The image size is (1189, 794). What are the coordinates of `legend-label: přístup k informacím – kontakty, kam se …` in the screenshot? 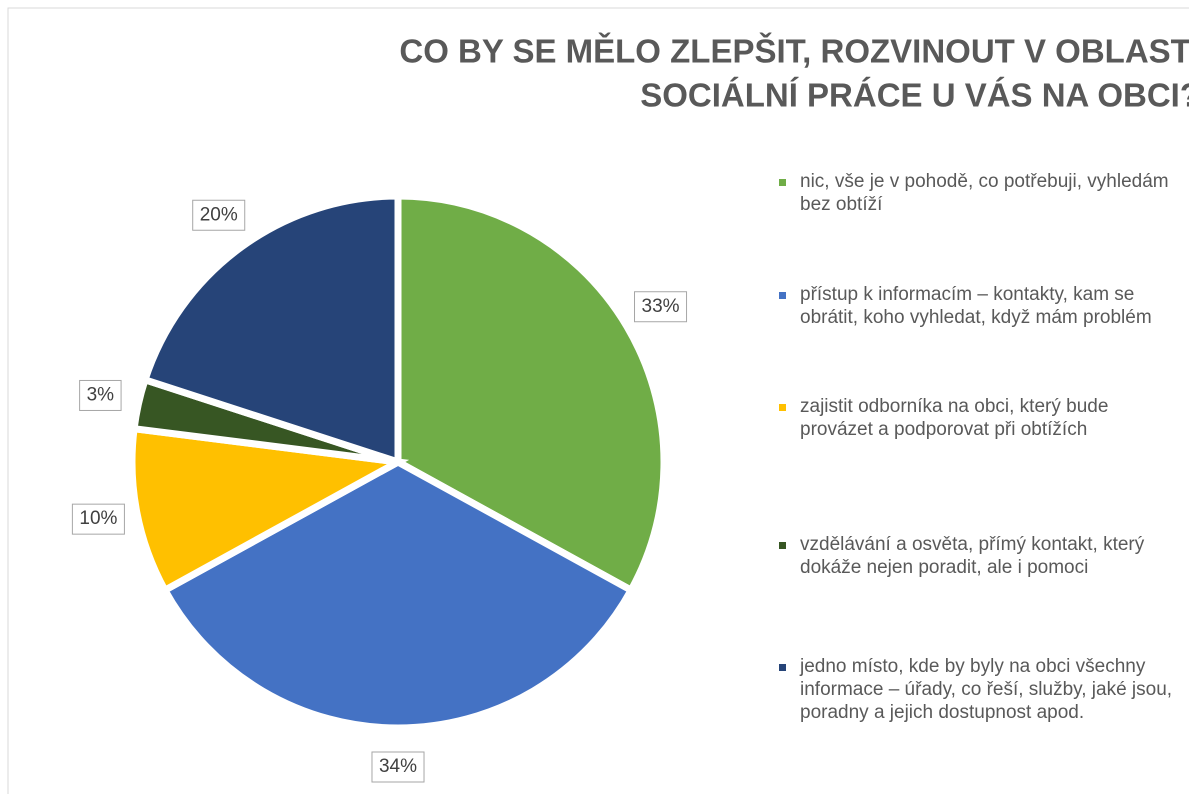 It's located at (976, 306).